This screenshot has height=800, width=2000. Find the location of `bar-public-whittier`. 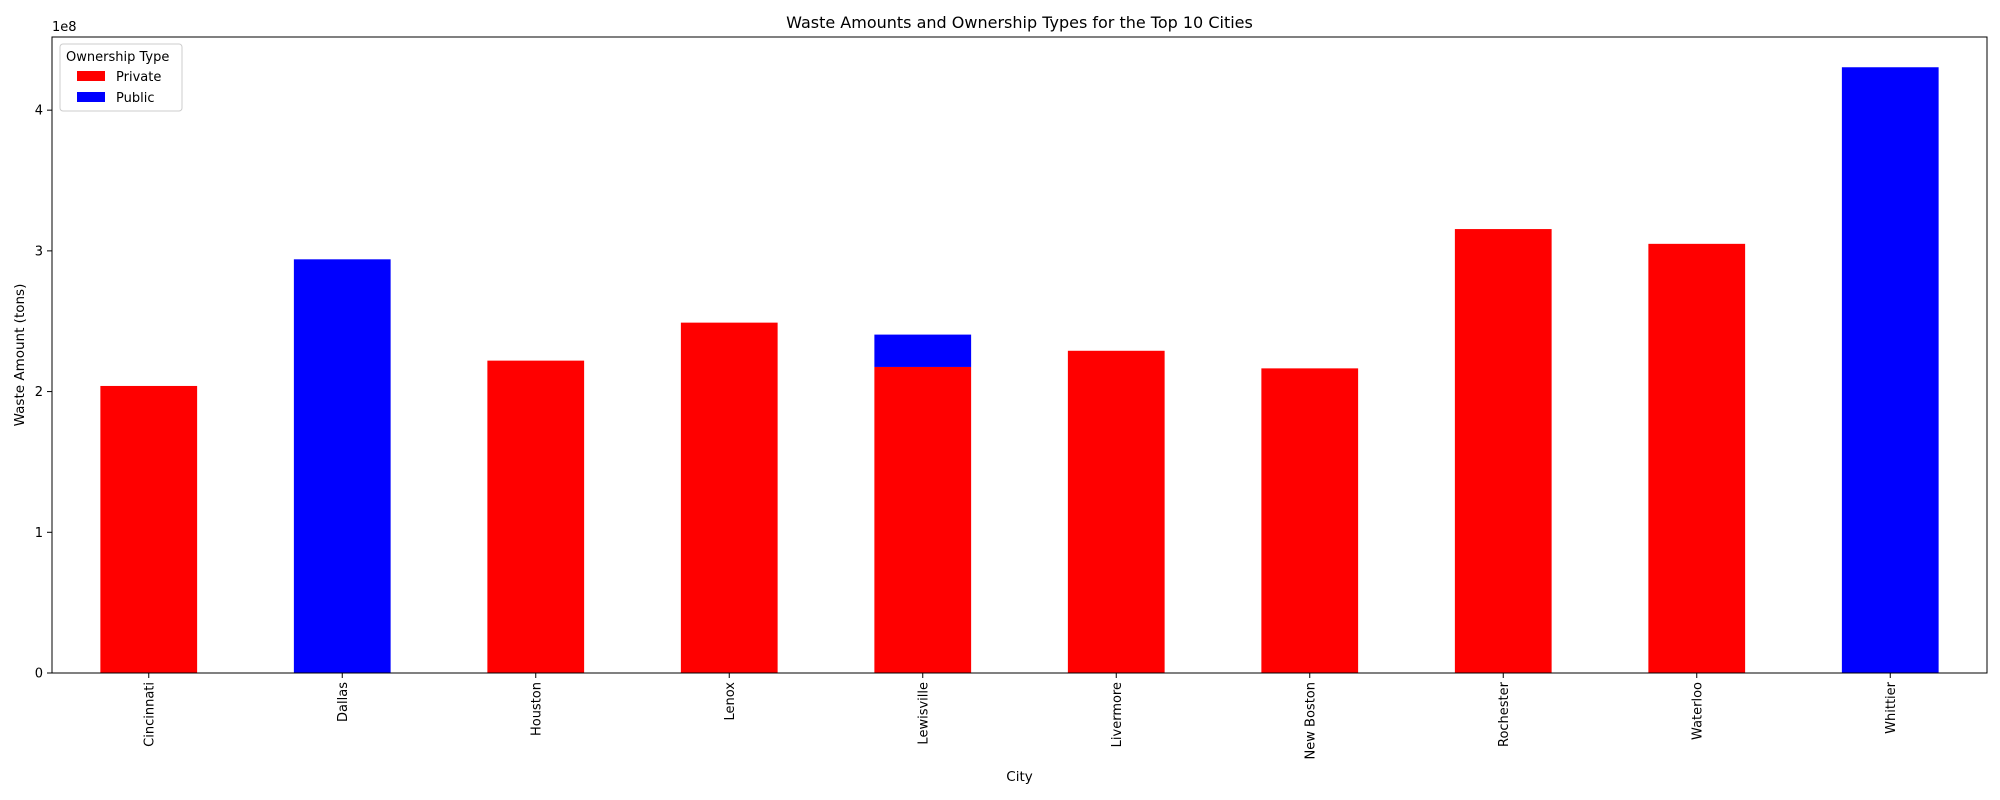

bar-public-whittier is located at coordinates (1890, 370).